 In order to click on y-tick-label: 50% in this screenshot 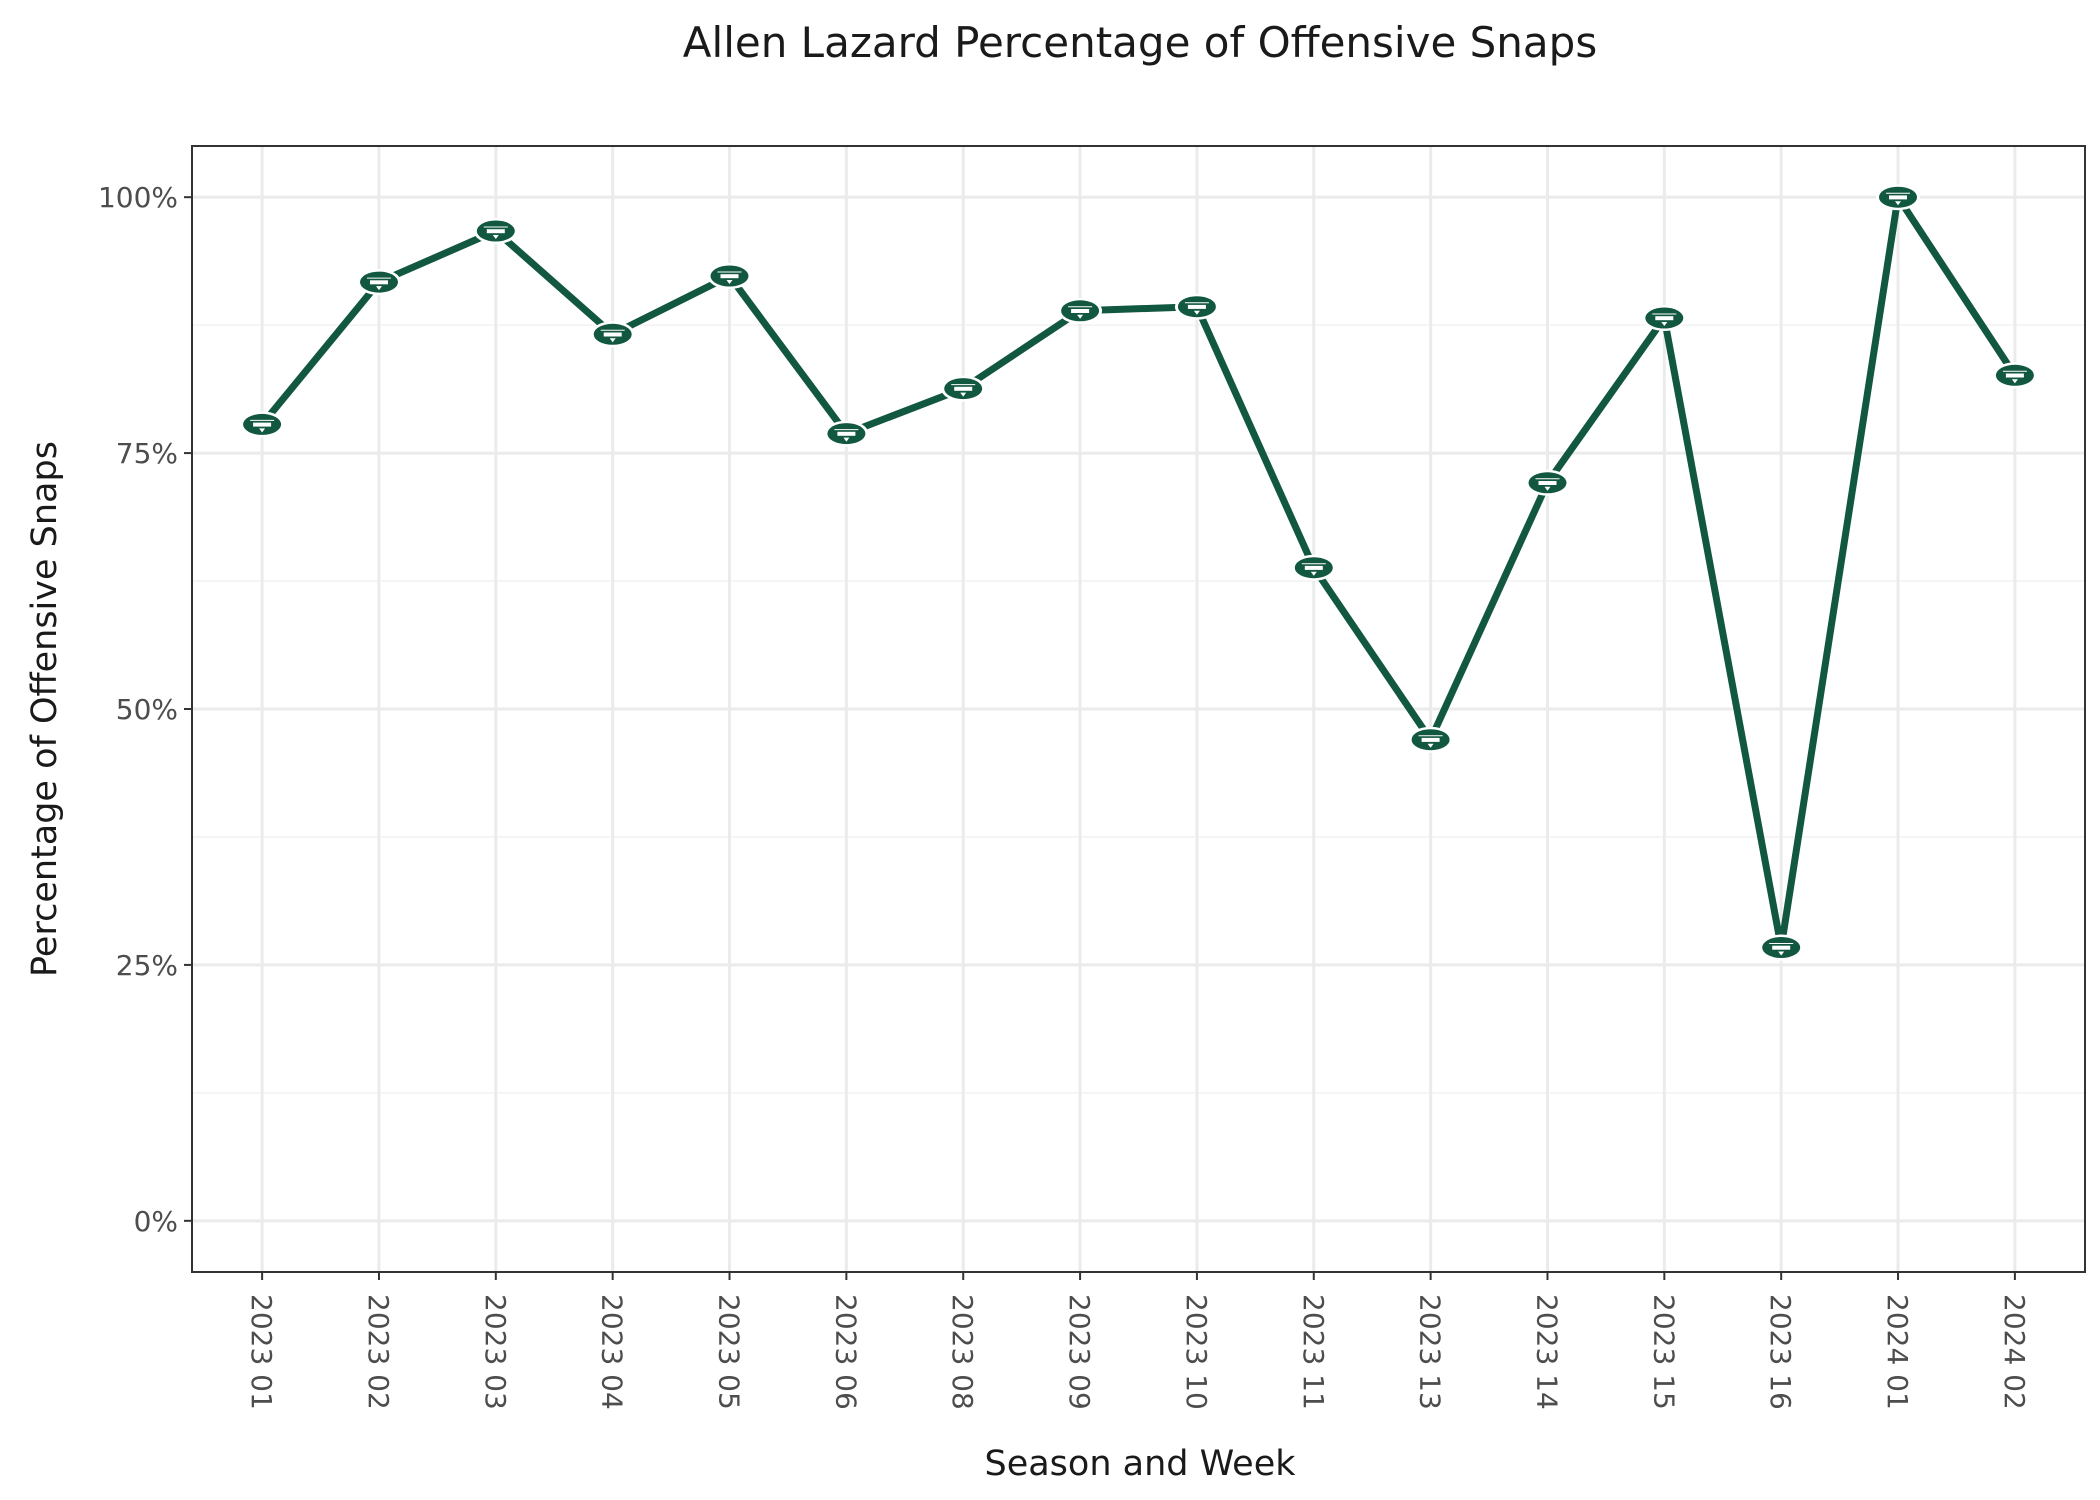, I will do `click(147, 709)`.